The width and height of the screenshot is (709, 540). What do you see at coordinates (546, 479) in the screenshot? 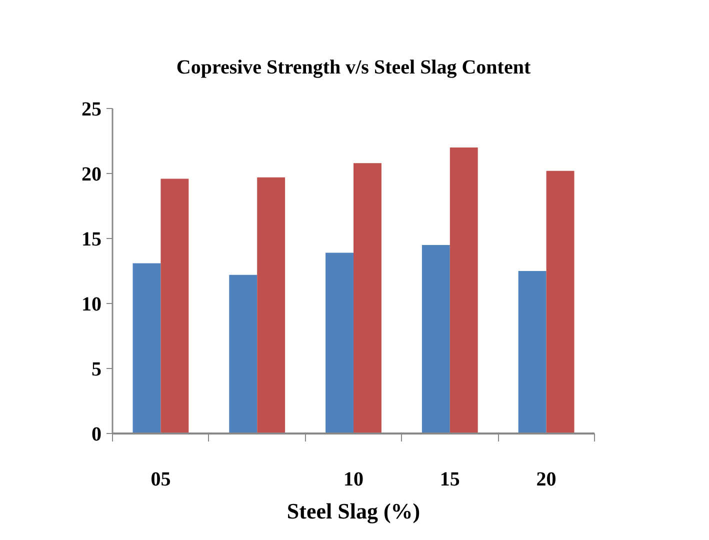
I see `x-tick-label: 20` at bounding box center [546, 479].